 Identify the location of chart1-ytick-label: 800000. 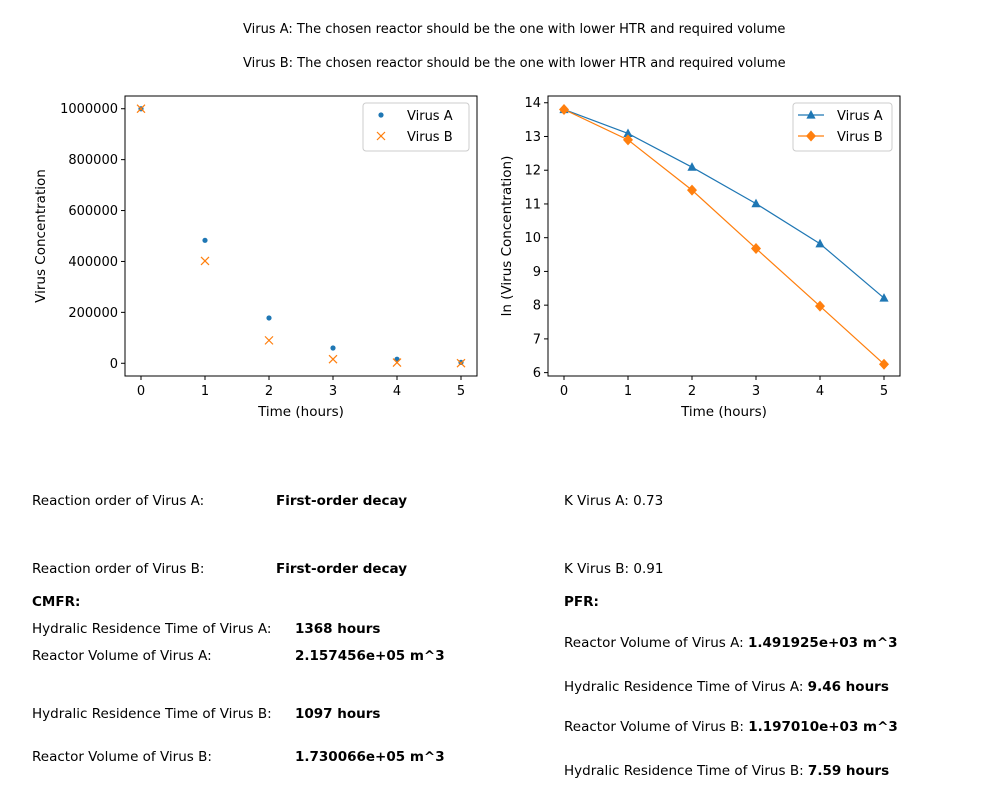
(93, 160).